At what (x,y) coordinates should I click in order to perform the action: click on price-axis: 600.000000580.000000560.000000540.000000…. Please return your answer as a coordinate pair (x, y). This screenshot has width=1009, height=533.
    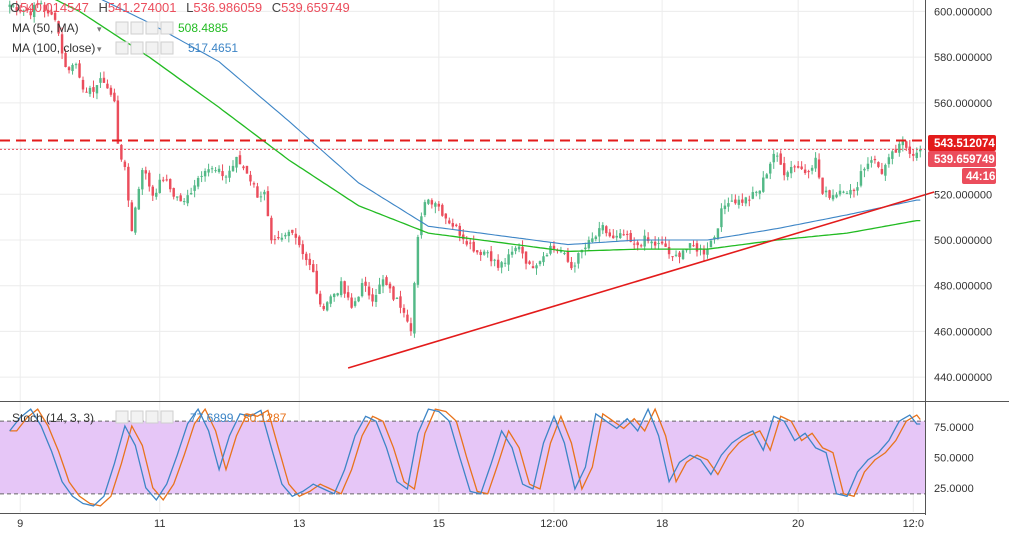
    Looking at the image, I should click on (963, 195).